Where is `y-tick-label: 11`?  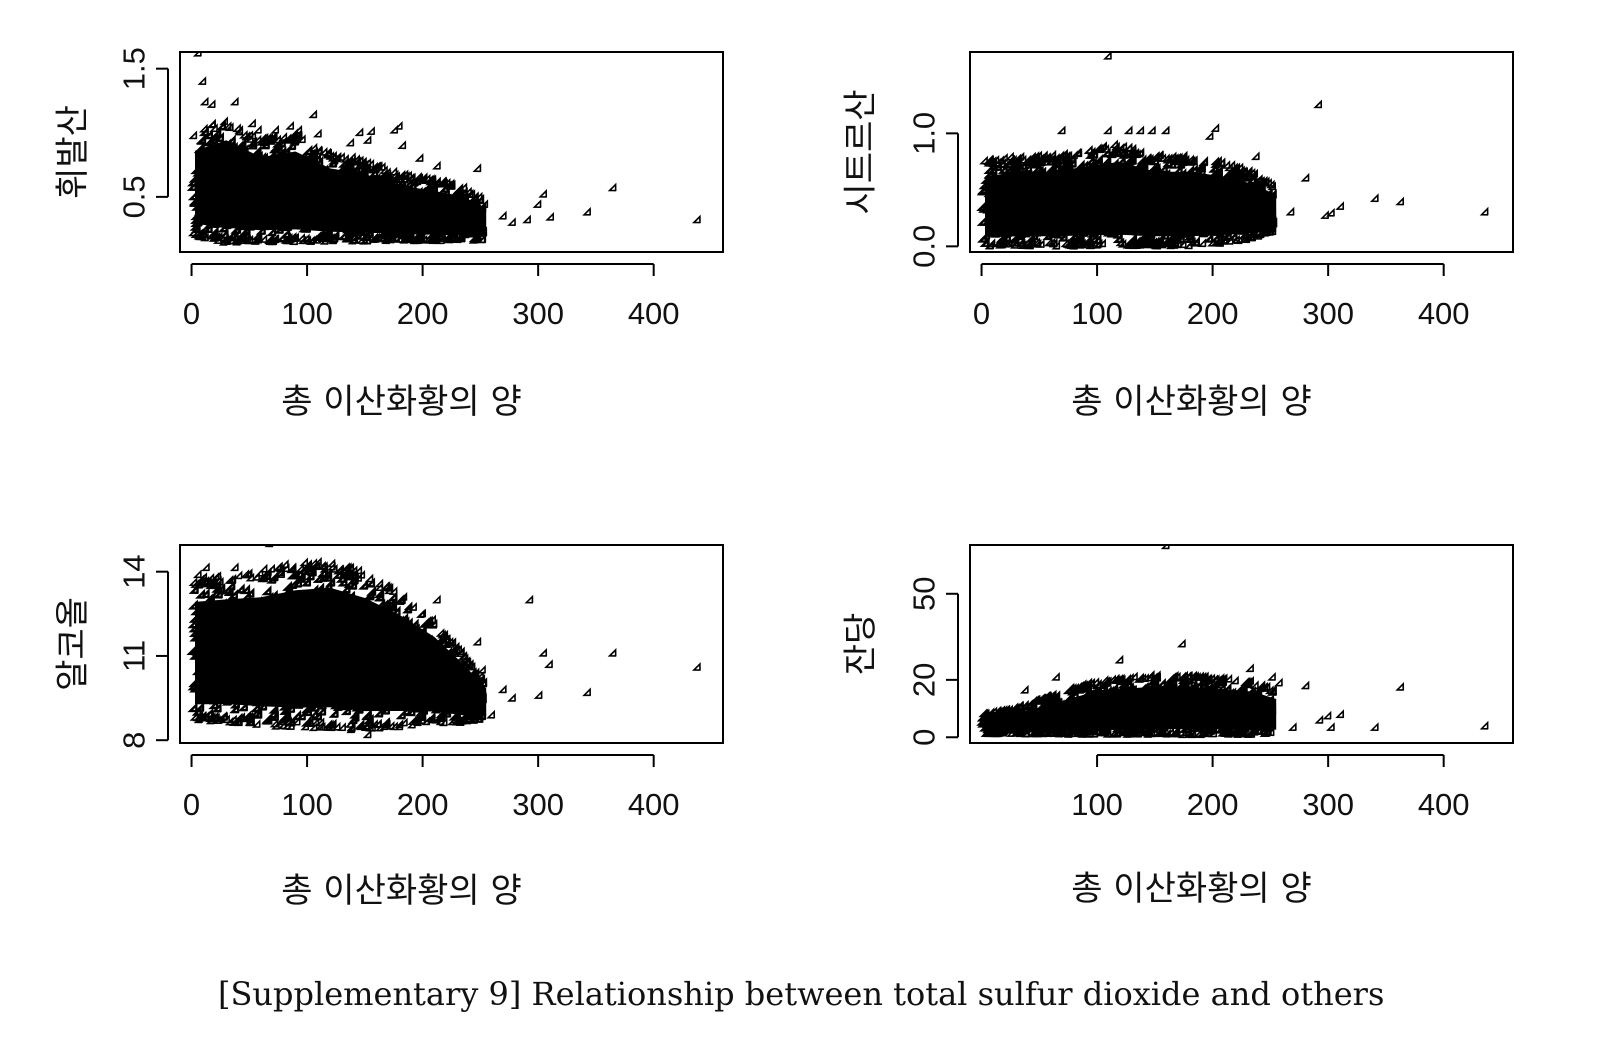
y-tick-label: 11 is located at coordinates (134, 656).